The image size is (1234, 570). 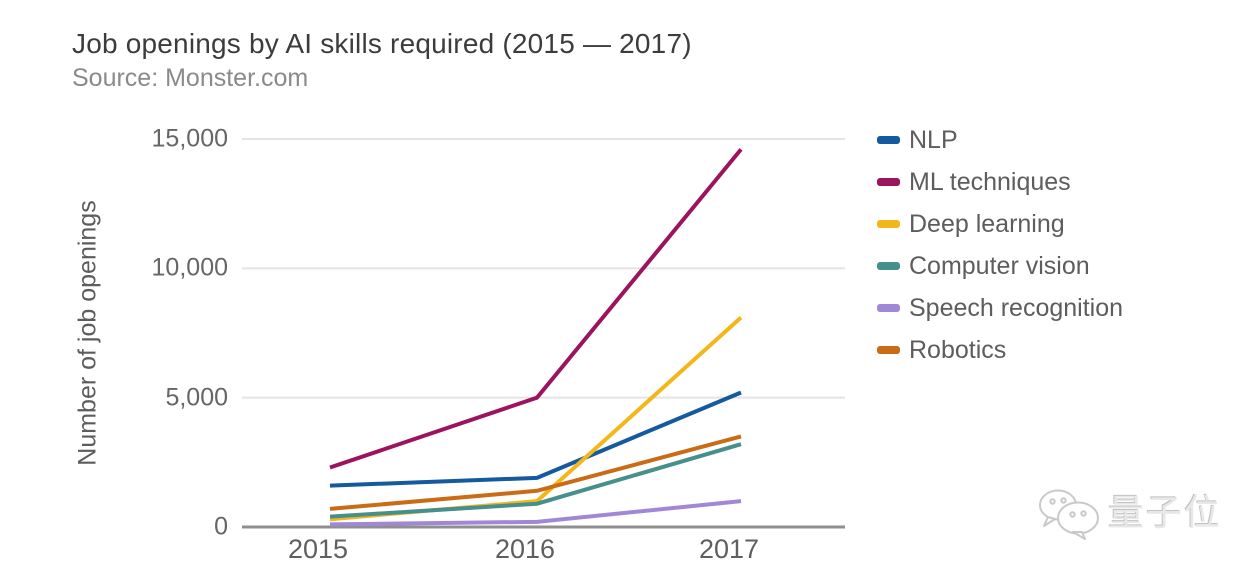 What do you see at coordinates (1016, 307) in the screenshot?
I see `legend-label-speech-recognition: Speech recognition` at bounding box center [1016, 307].